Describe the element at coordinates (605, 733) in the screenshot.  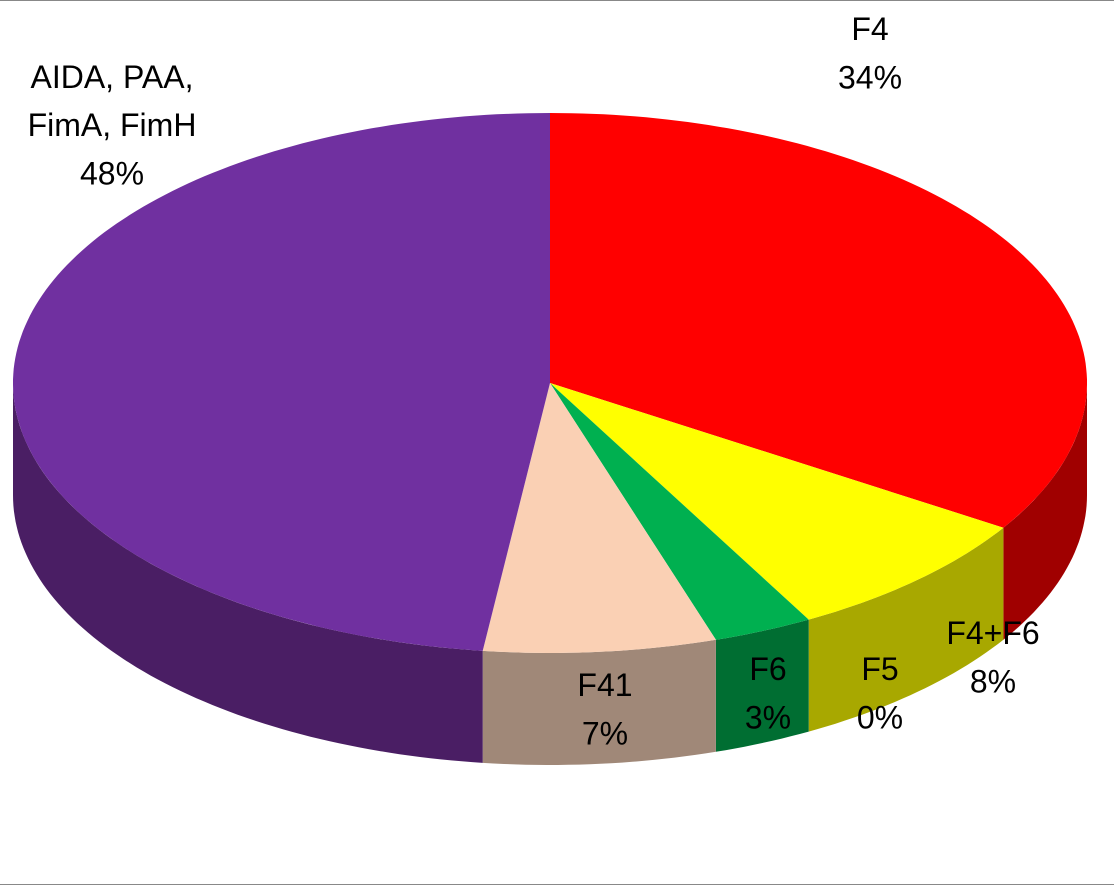
I see `value-label: 7%` at that location.